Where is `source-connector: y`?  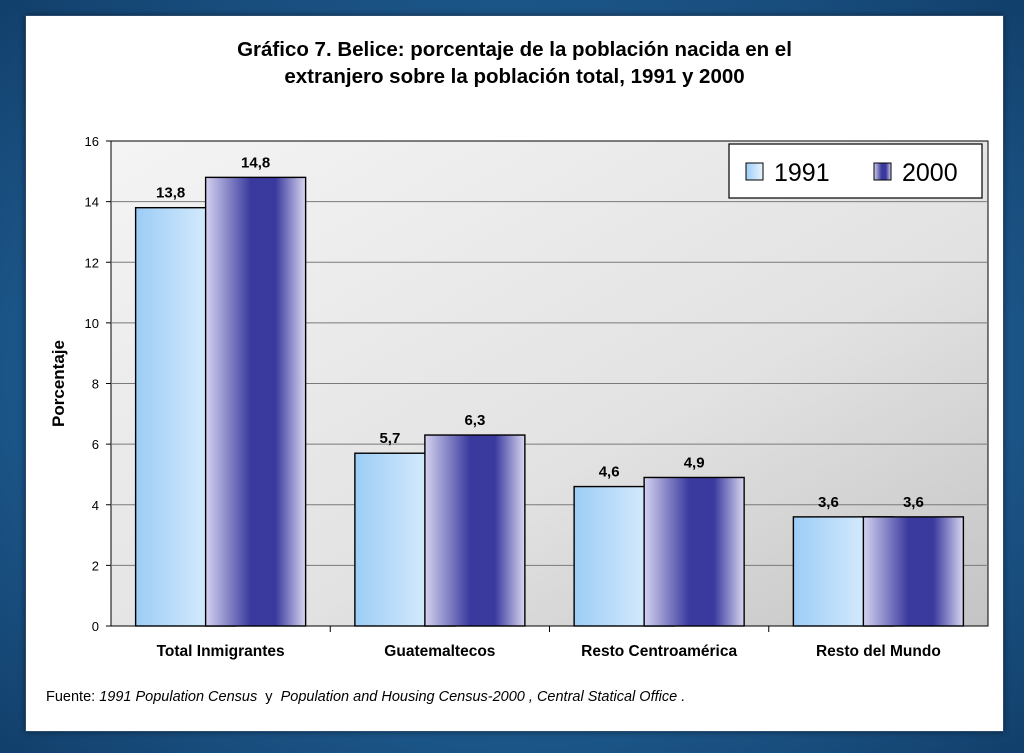 source-connector: y is located at coordinates (269, 697).